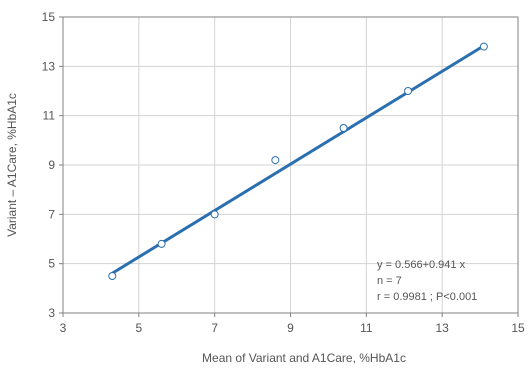 This screenshot has width=530, height=376. What do you see at coordinates (49, 116) in the screenshot?
I see `y-tick-label: 11` at bounding box center [49, 116].